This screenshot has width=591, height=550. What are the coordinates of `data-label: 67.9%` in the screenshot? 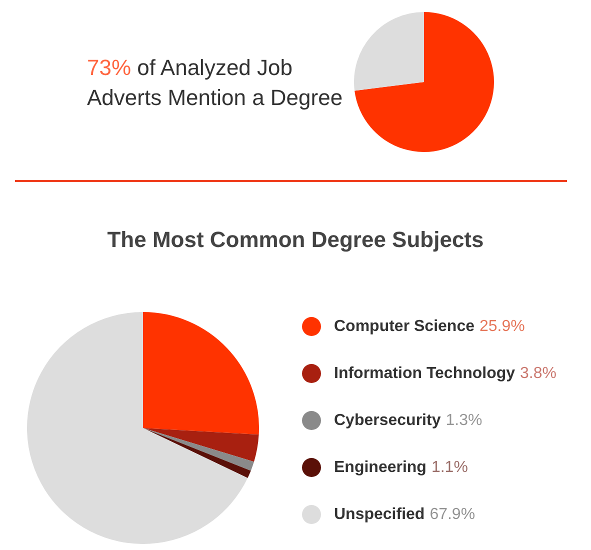 It's located at (453, 515).